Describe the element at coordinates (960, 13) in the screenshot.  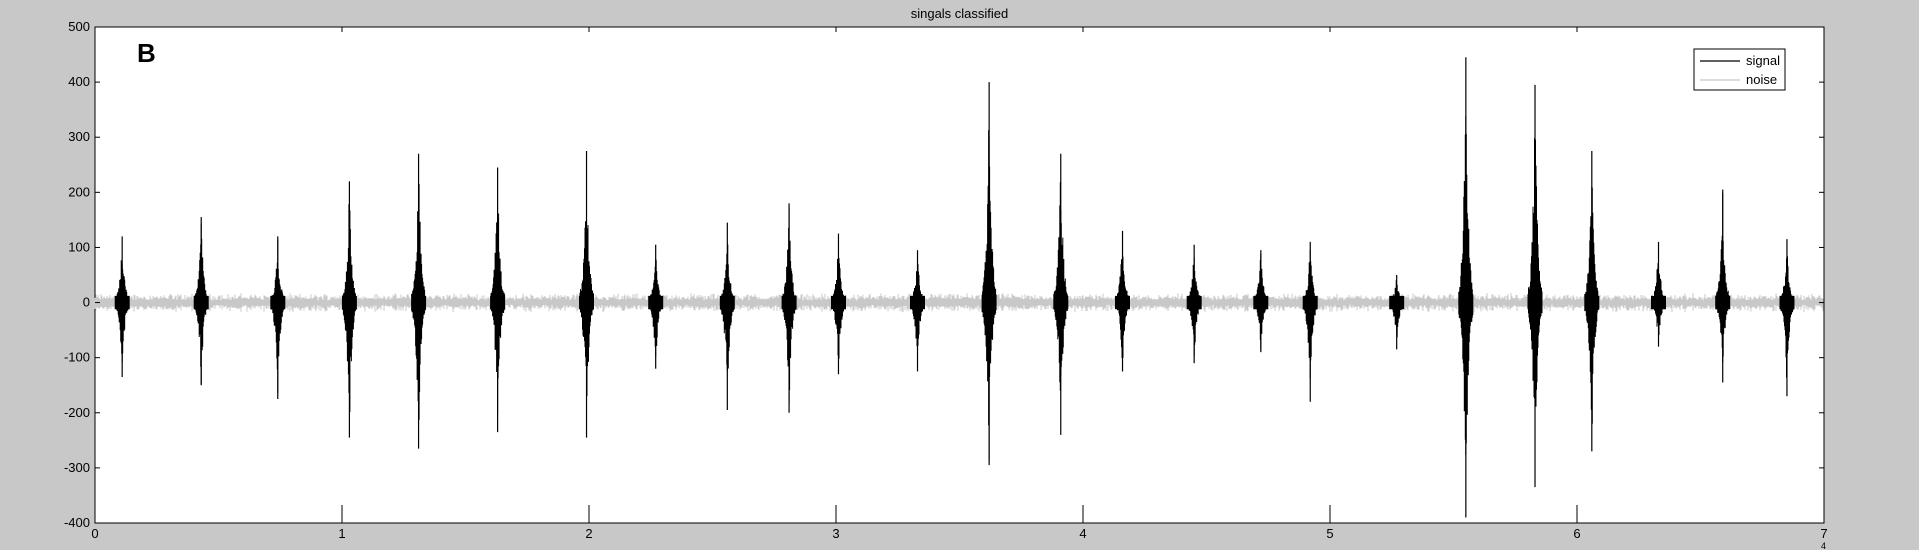
I see `chart-title: singals classified` at that location.